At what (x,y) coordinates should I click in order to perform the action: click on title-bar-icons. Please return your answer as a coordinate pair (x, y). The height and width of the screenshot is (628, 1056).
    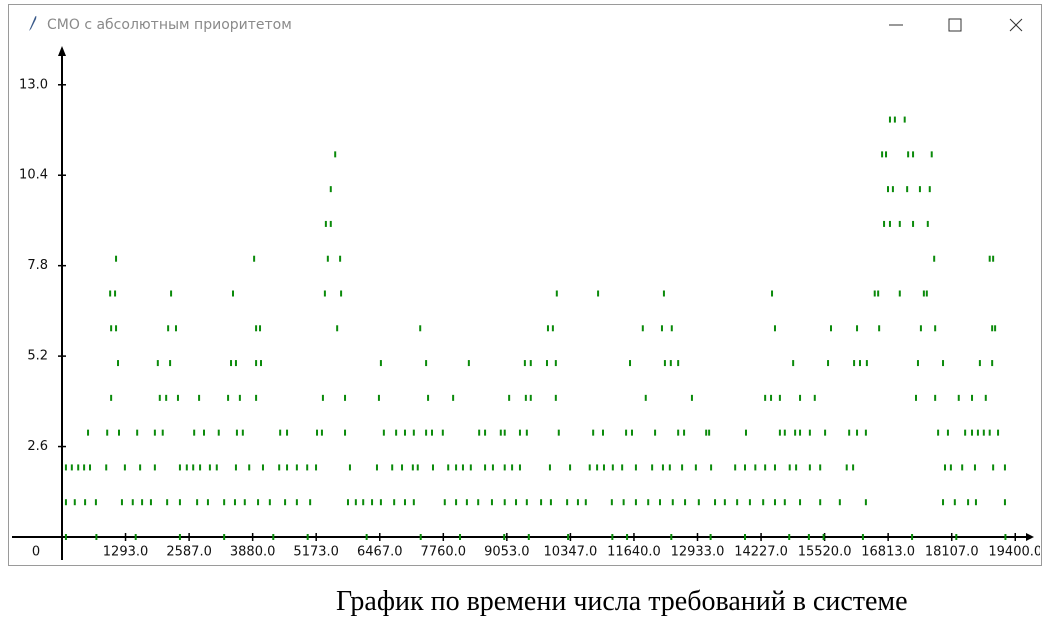
    Looking at the image, I should click on (526, 23).